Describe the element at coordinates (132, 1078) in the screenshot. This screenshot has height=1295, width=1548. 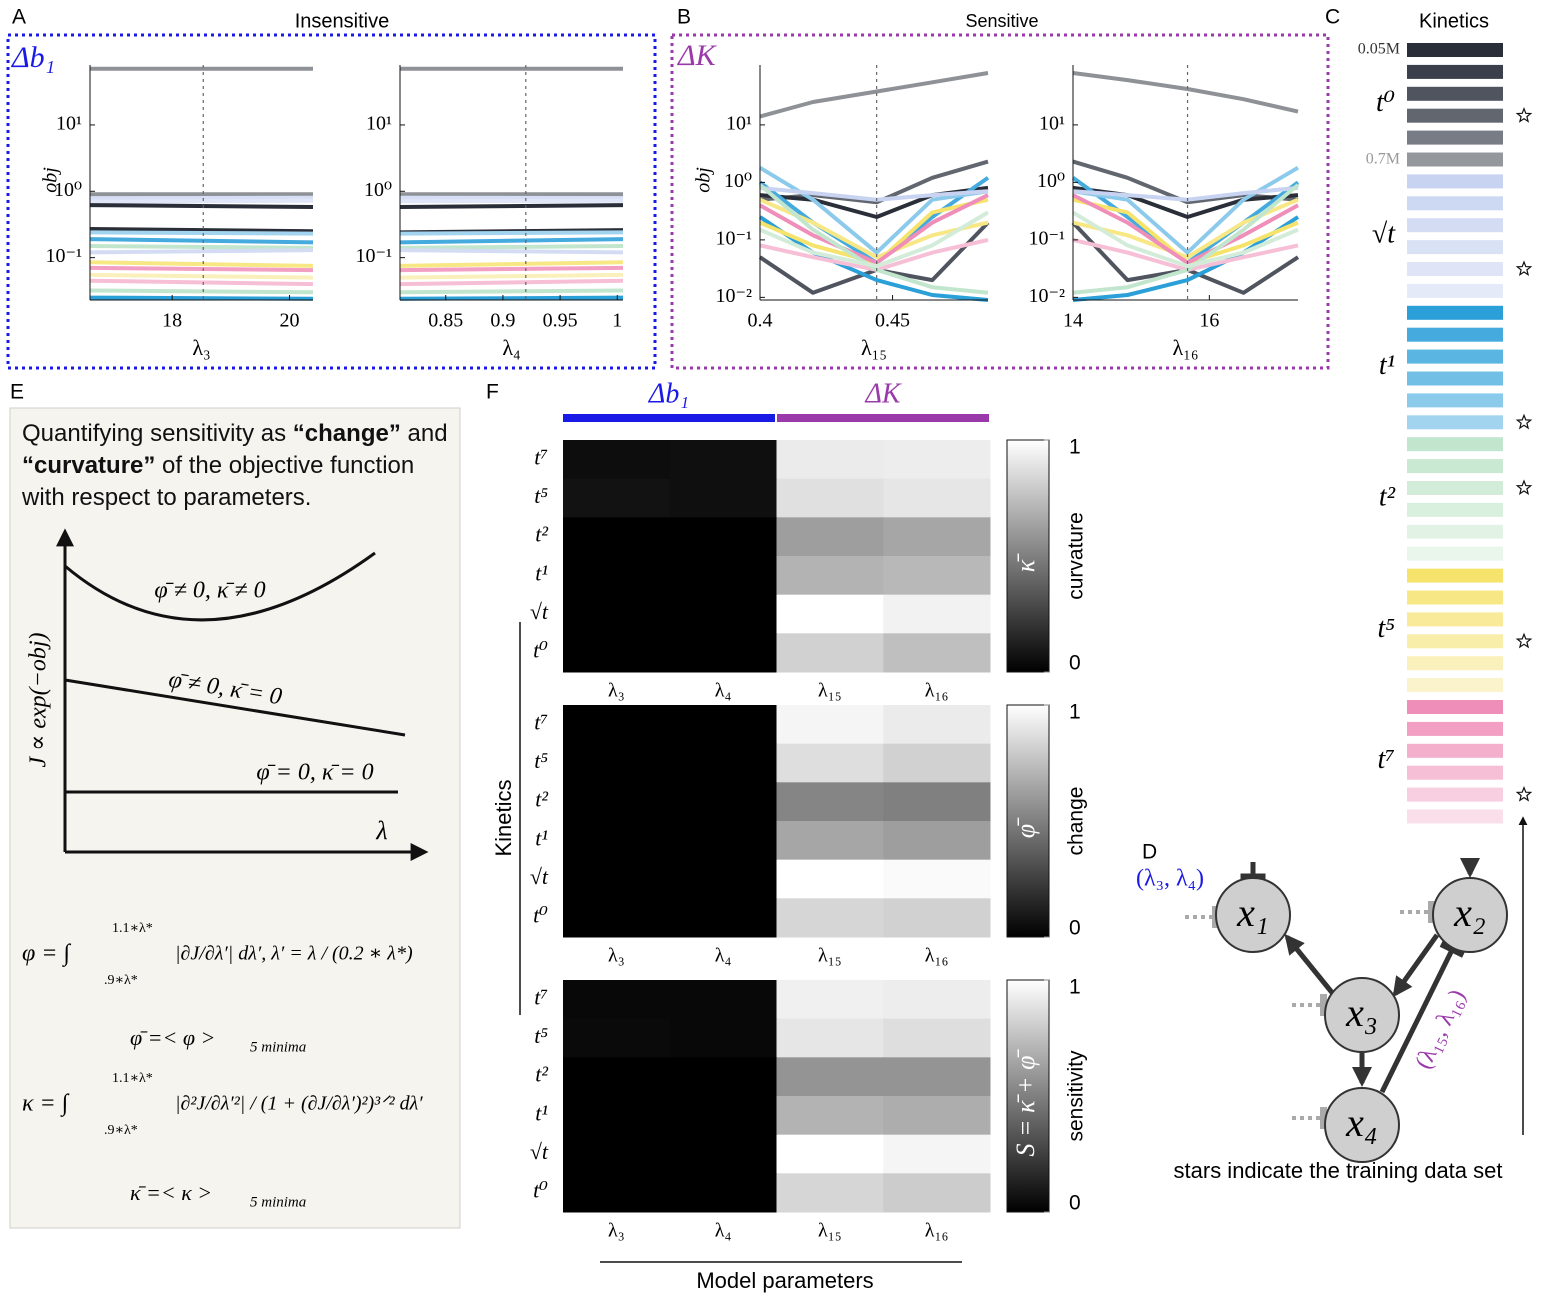
I see `equation-limit: 1.1∗λ*` at that location.